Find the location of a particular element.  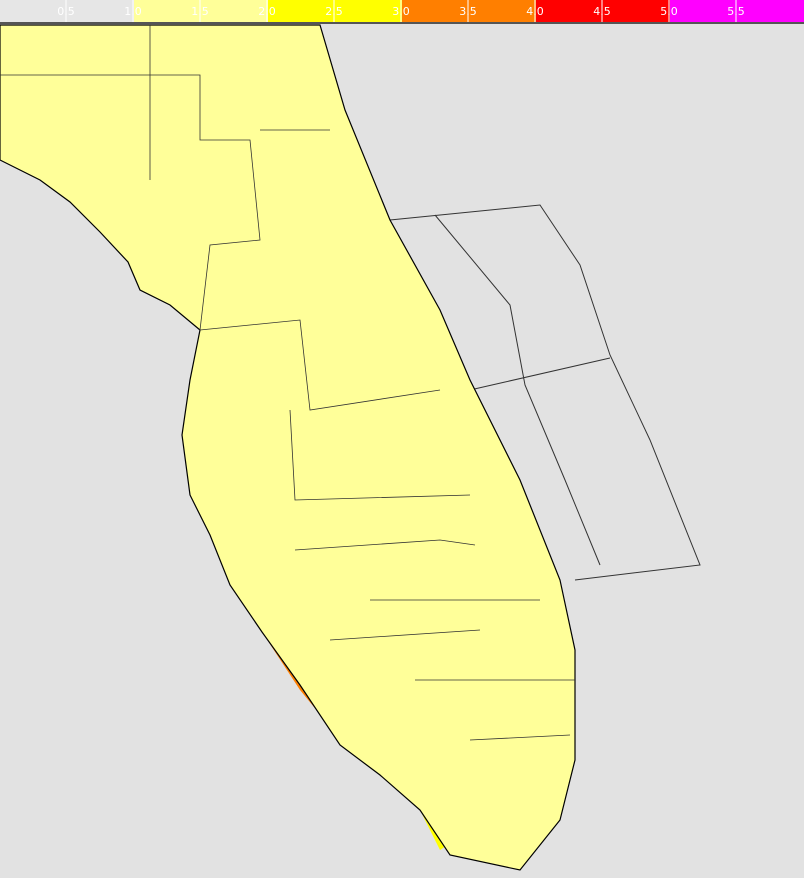

legend-label: 5.5 is located at coordinates (736, 11).